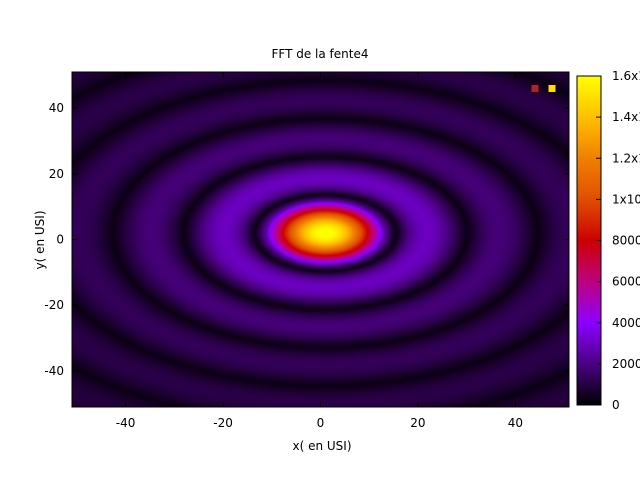 The width and height of the screenshot is (640, 480). What do you see at coordinates (56, 108) in the screenshot?
I see `y-tick-label: 40` at bounding box center [56, 108].